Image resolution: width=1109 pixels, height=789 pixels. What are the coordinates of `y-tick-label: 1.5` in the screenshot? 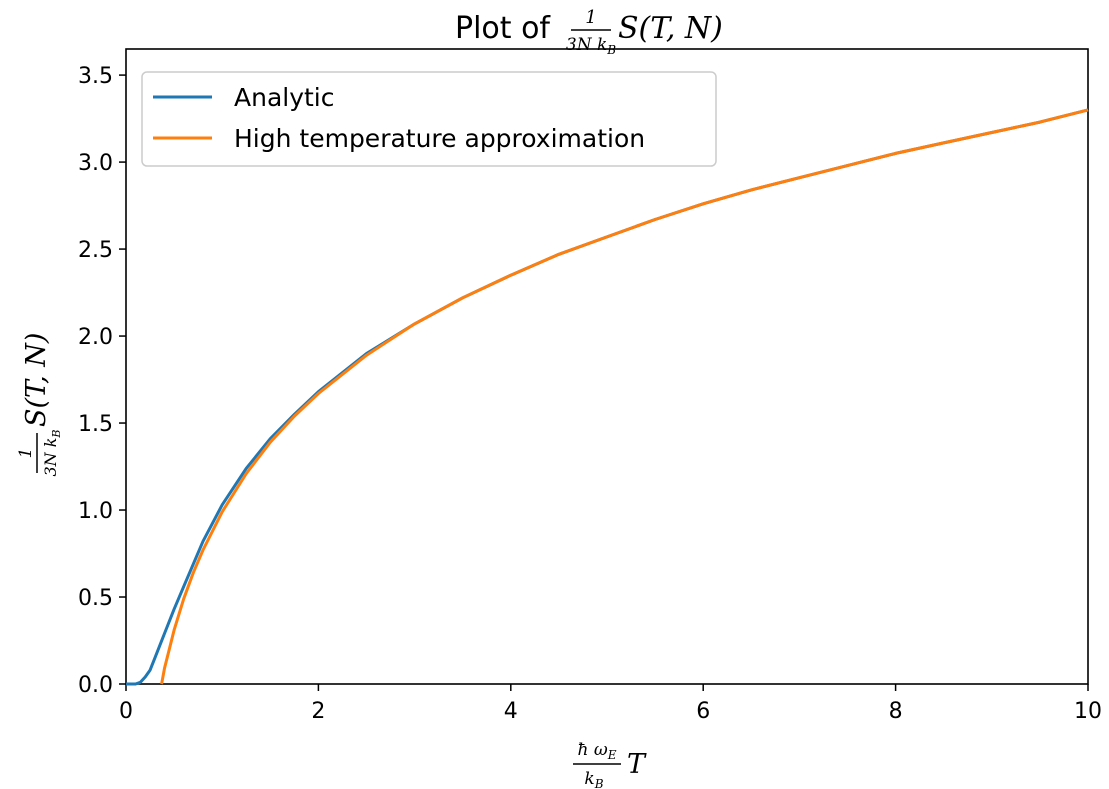 It's located at (95, 424).